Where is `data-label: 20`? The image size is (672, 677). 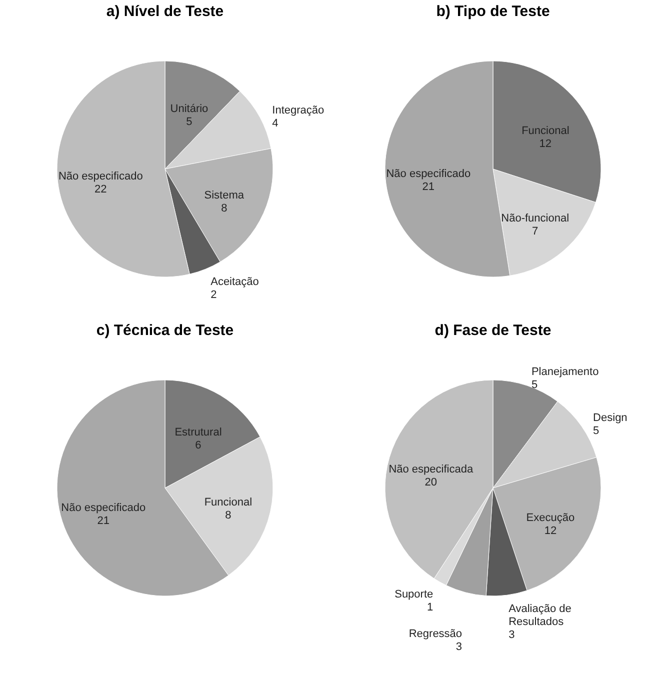
data-label: 20 is located at coordinates (431, 482).